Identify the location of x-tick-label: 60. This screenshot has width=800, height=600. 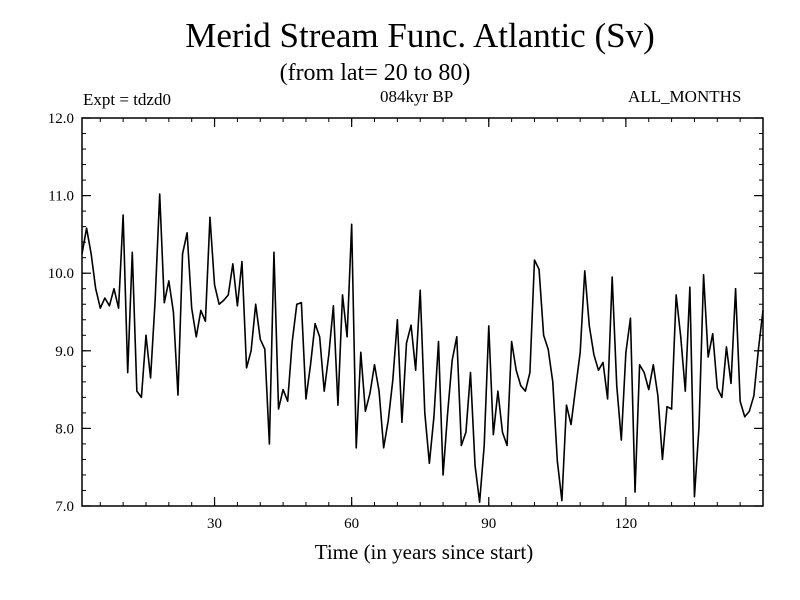
(351, 524).